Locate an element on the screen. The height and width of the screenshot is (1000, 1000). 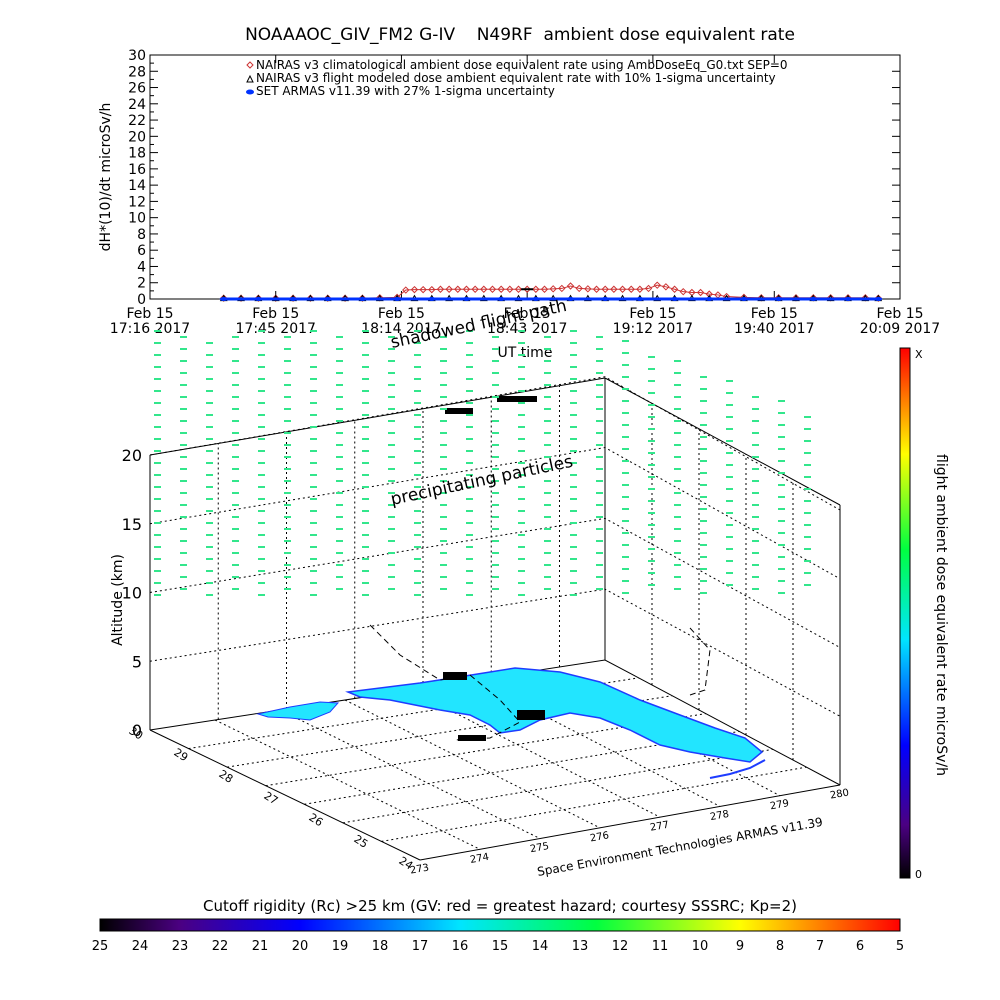
front-axis-tick-label: 278 is located at coordinates (719, 816).